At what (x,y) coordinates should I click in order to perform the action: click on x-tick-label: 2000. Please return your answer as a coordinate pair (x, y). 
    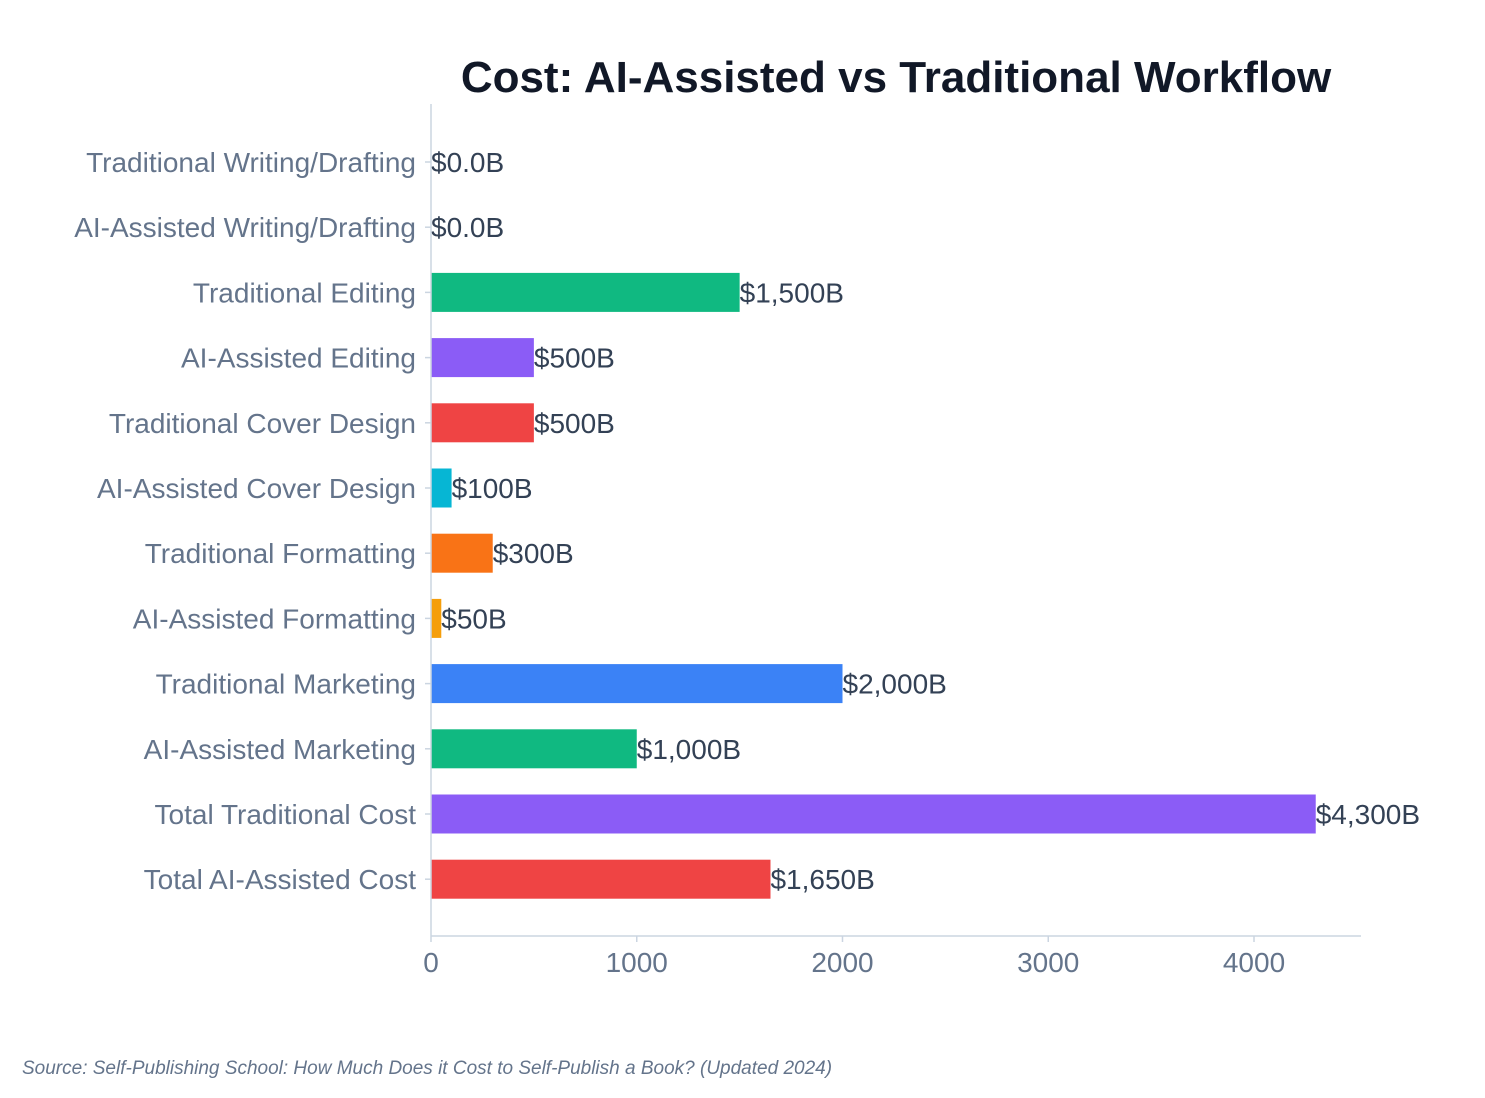
    Looking at the image, I should click on (842, 962).